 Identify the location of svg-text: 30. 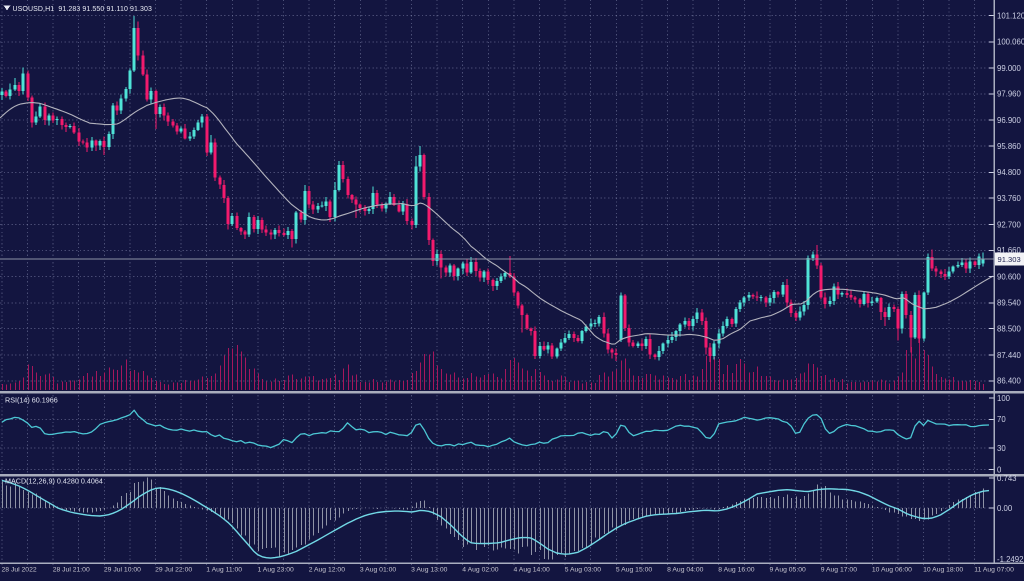
(1001, 448).